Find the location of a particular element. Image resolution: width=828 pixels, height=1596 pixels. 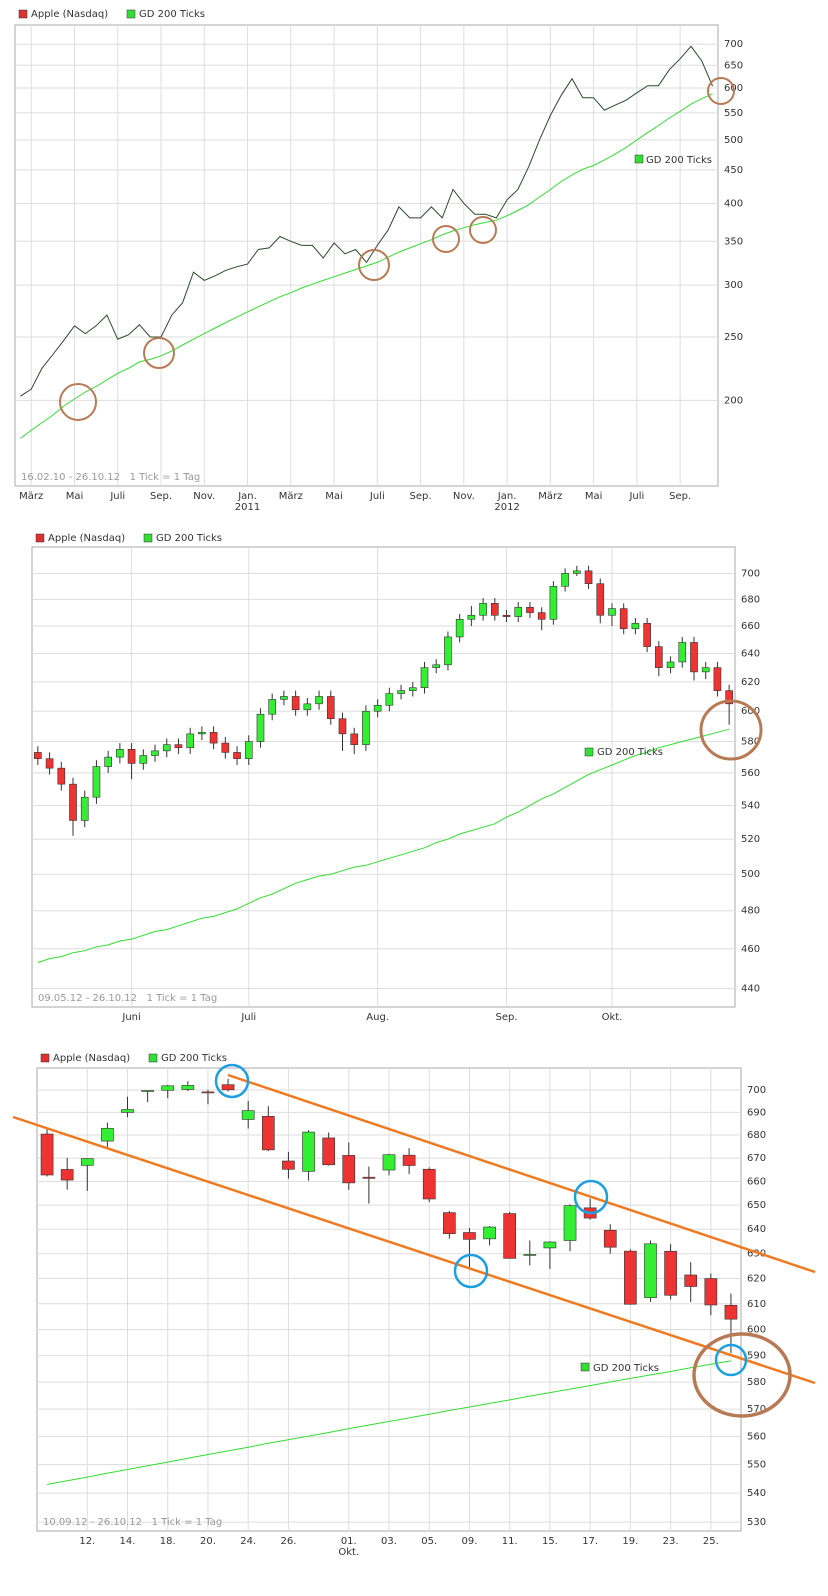

x-sub-label: 2012 is located at coordinates (506, 507).